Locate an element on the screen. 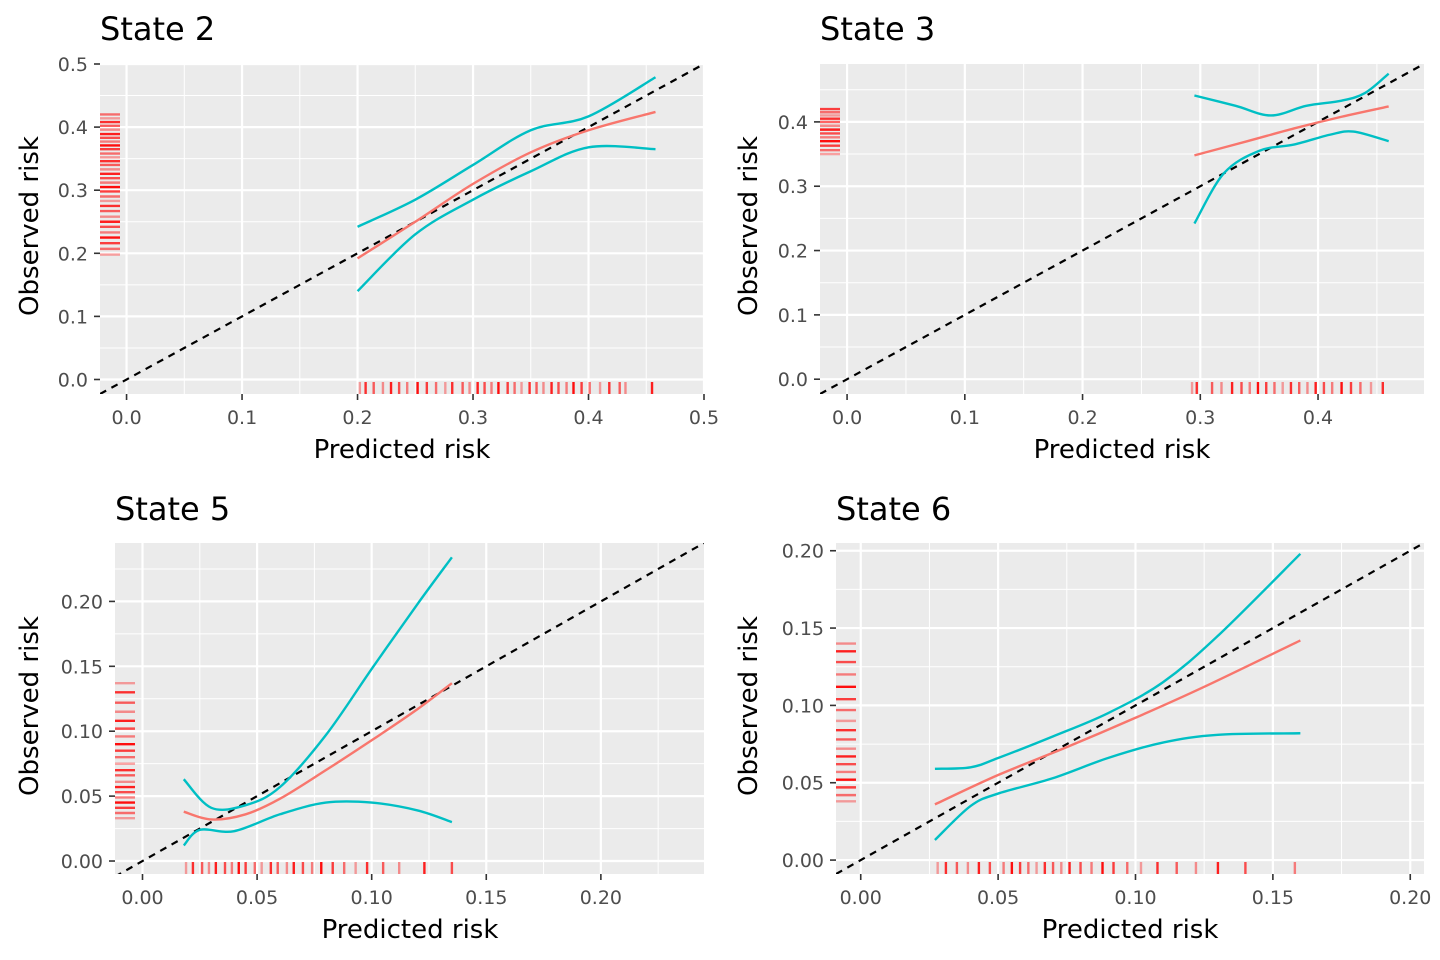 This screenshot has width=1440, height=960. panel-title: State 2 is located at coordinates (157, 29).